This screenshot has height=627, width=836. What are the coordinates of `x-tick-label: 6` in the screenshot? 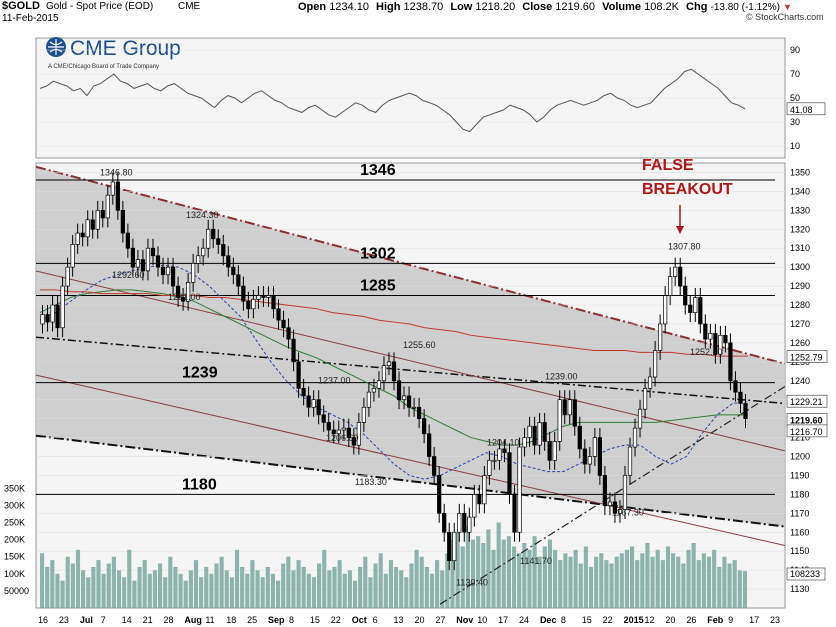 It's located at (375, 620).